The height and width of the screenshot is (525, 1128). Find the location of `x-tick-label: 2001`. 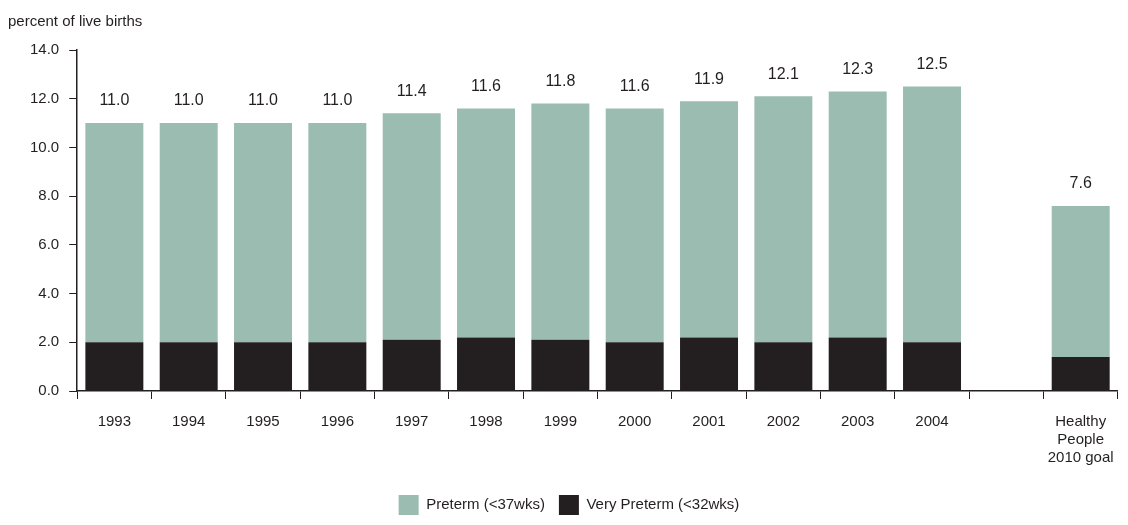

x-tick-label: 2001 is located at coordinates (709, 421).